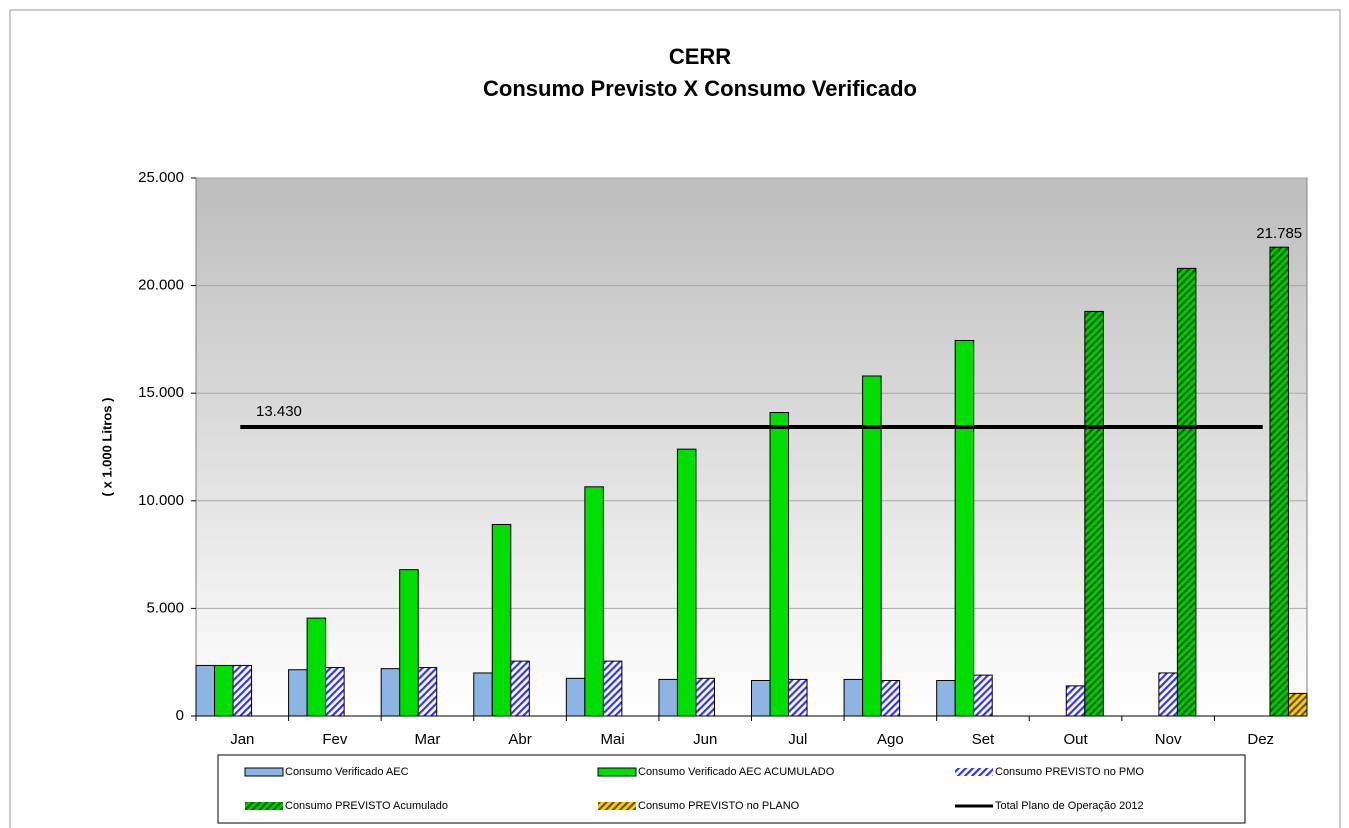  I want to click on reference-label: 13.430, so click(279, 411).